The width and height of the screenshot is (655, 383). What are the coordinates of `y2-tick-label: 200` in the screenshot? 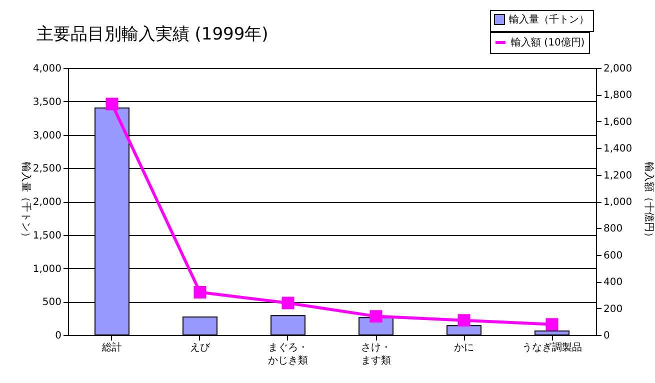 It's located at (613, 309).